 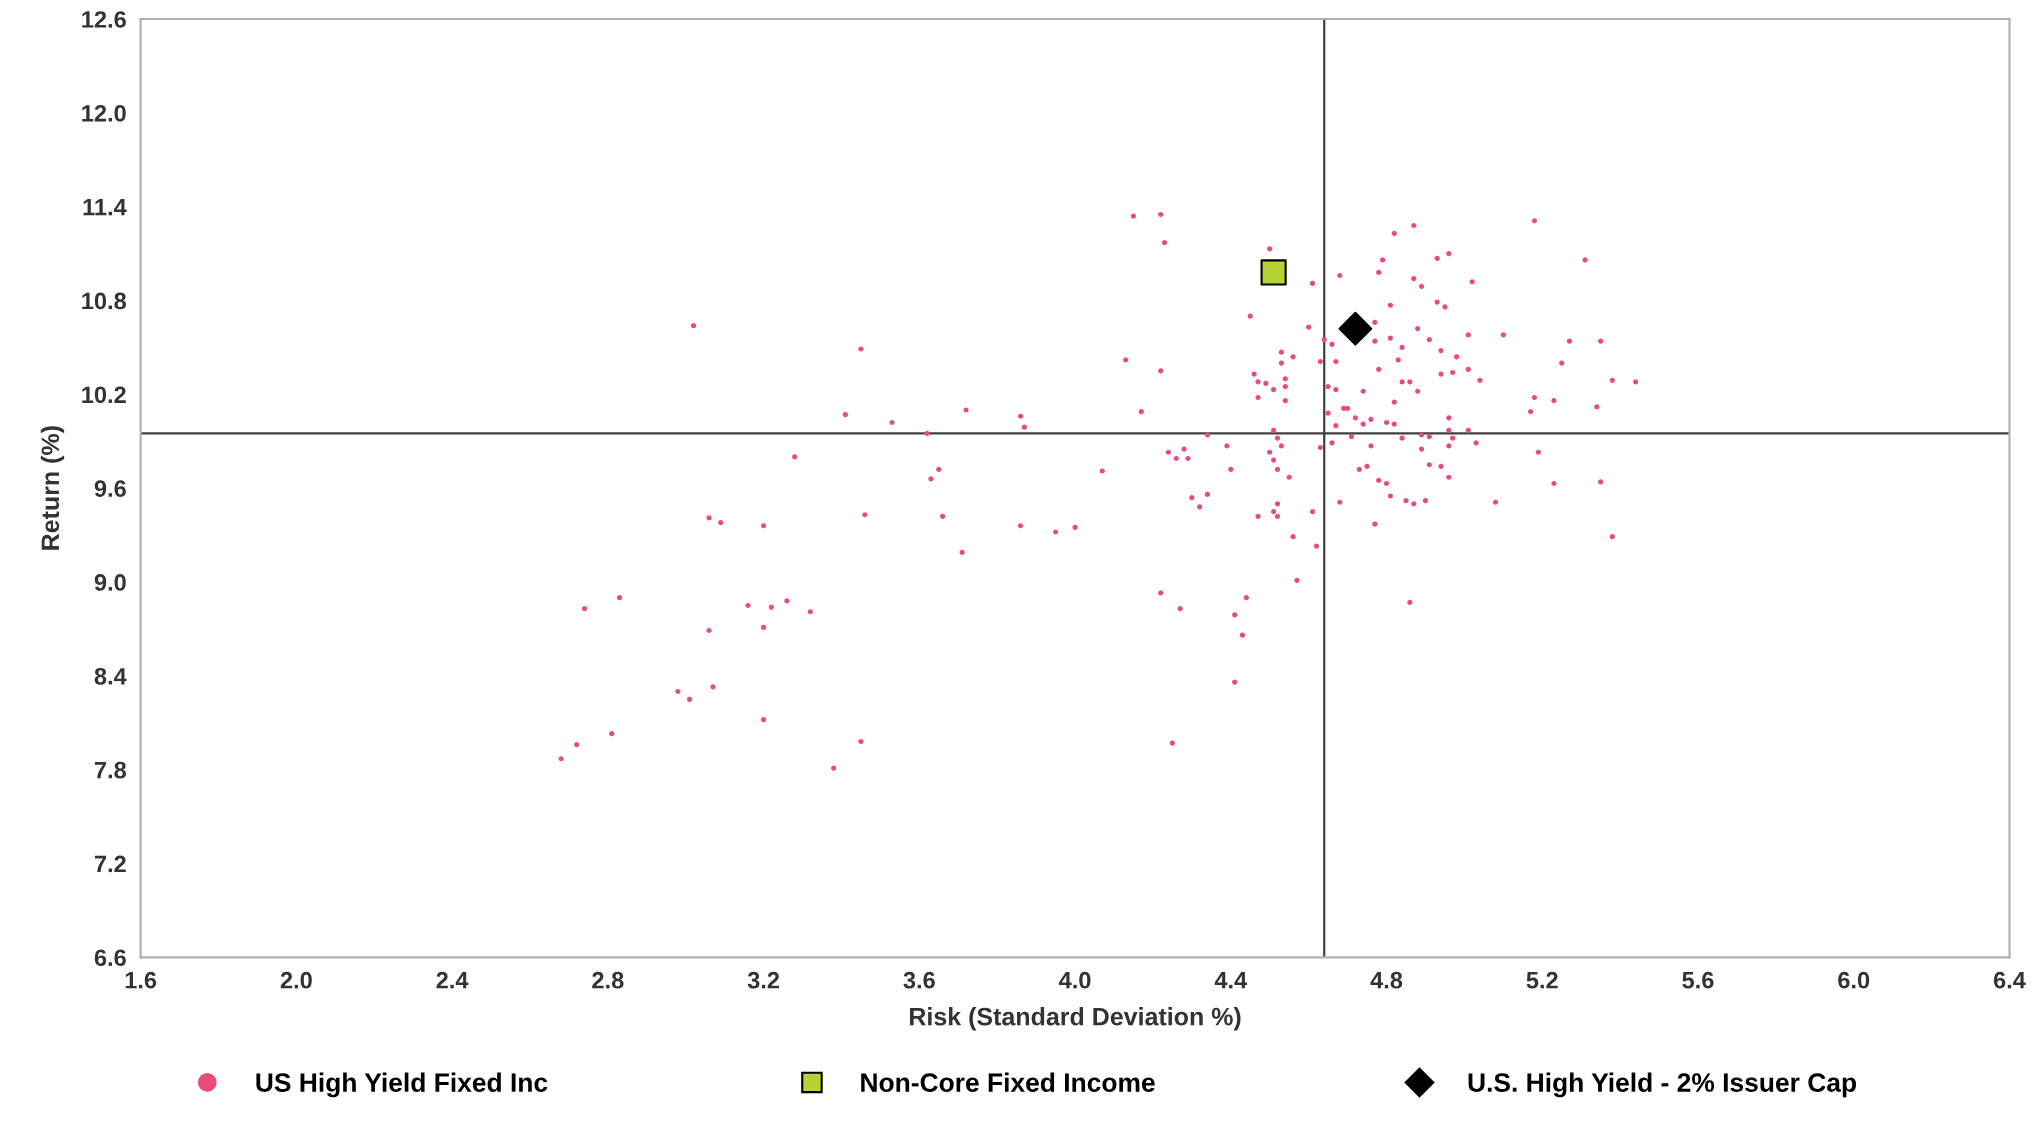 I want to click on y-tick-label: 9.6, so click(x=110, y=488).